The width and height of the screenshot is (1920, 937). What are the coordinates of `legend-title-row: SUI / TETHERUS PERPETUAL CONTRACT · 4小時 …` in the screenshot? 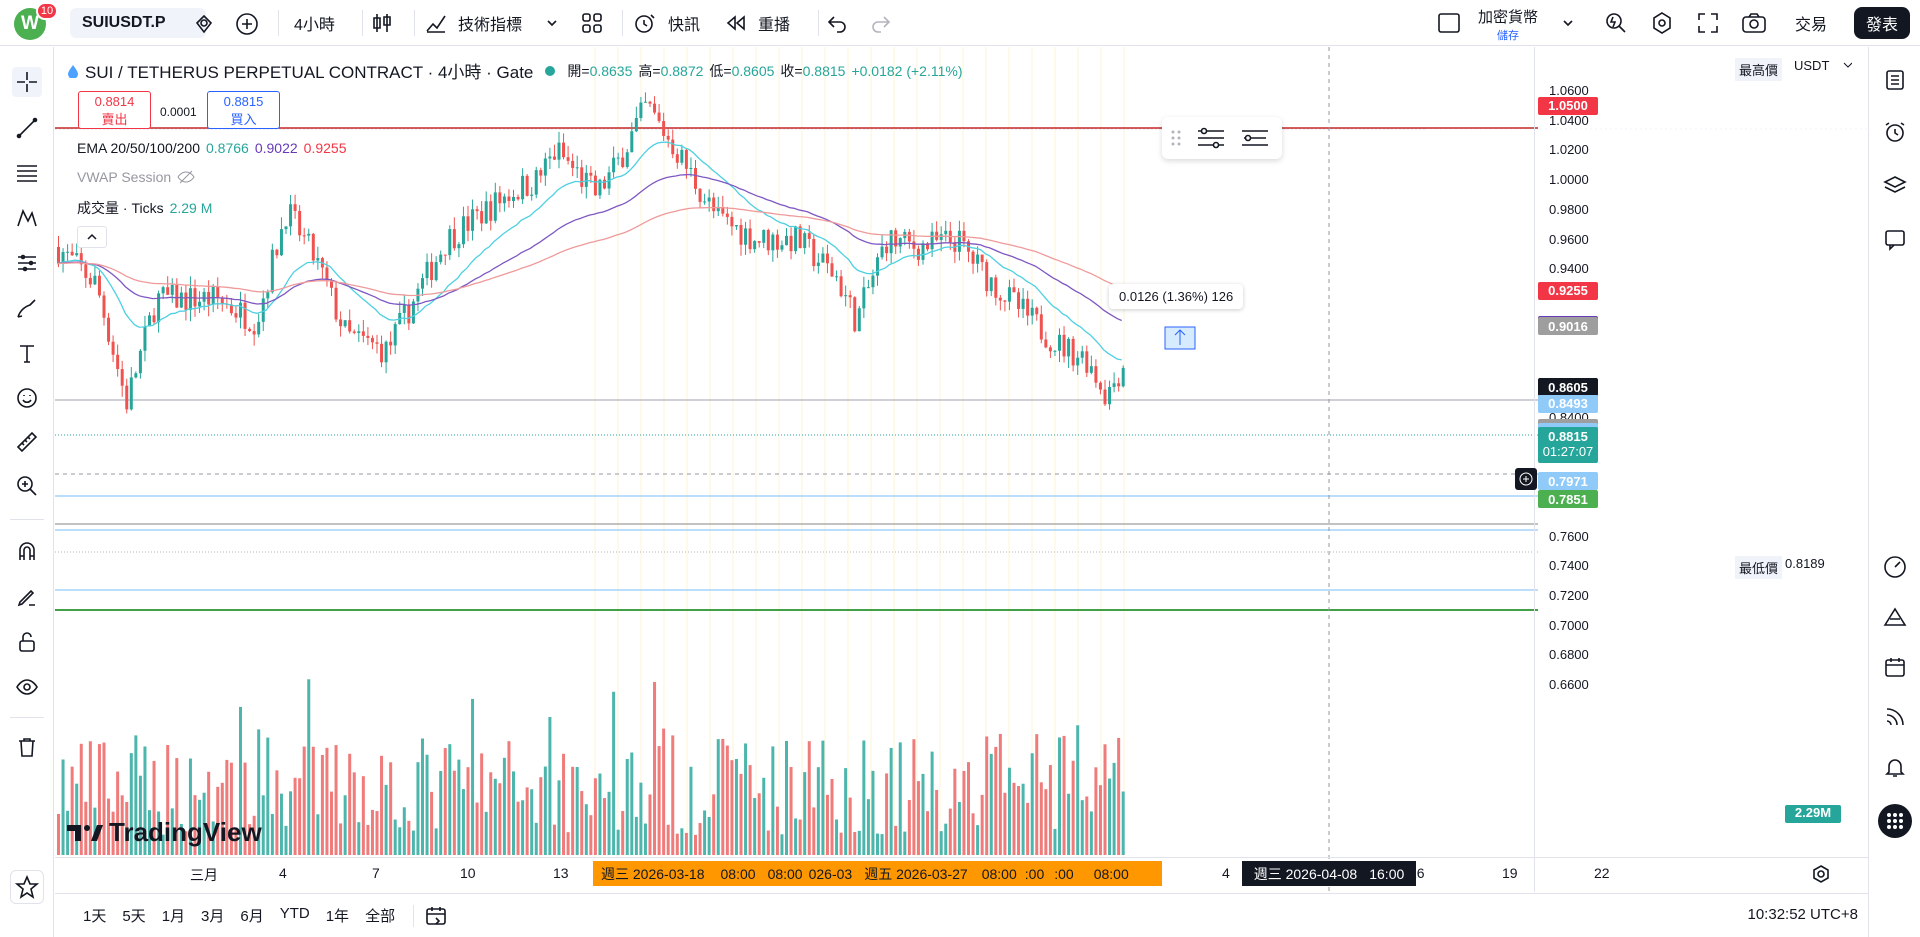 It's located at (514, 70).